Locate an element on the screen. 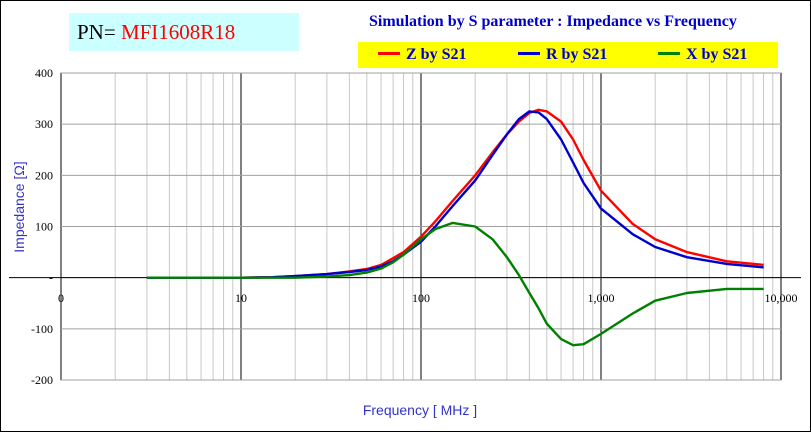  x-axis-title: Frequency [ MHz ] is located at coordinates (420, 410).